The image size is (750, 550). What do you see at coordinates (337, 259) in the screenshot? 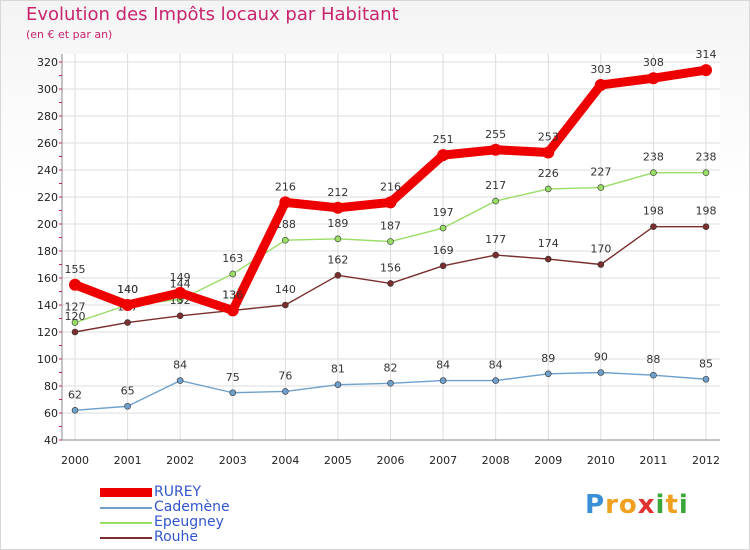
I see `data-label: 162` at bounding box center [337, 259].